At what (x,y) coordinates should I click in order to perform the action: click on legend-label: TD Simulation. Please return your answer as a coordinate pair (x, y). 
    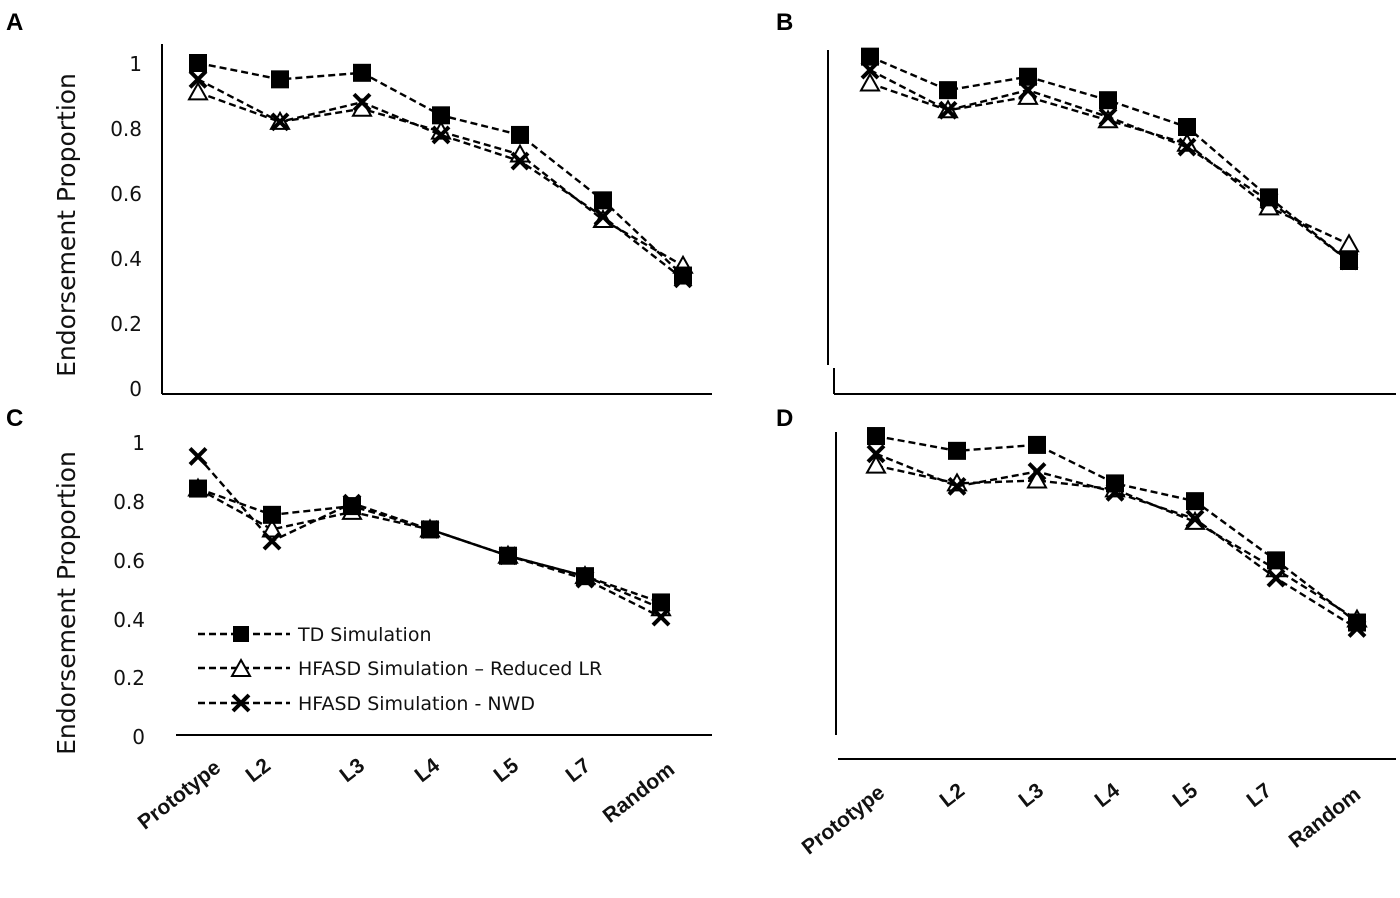
    Looking at the image, I should click on (364, 635).